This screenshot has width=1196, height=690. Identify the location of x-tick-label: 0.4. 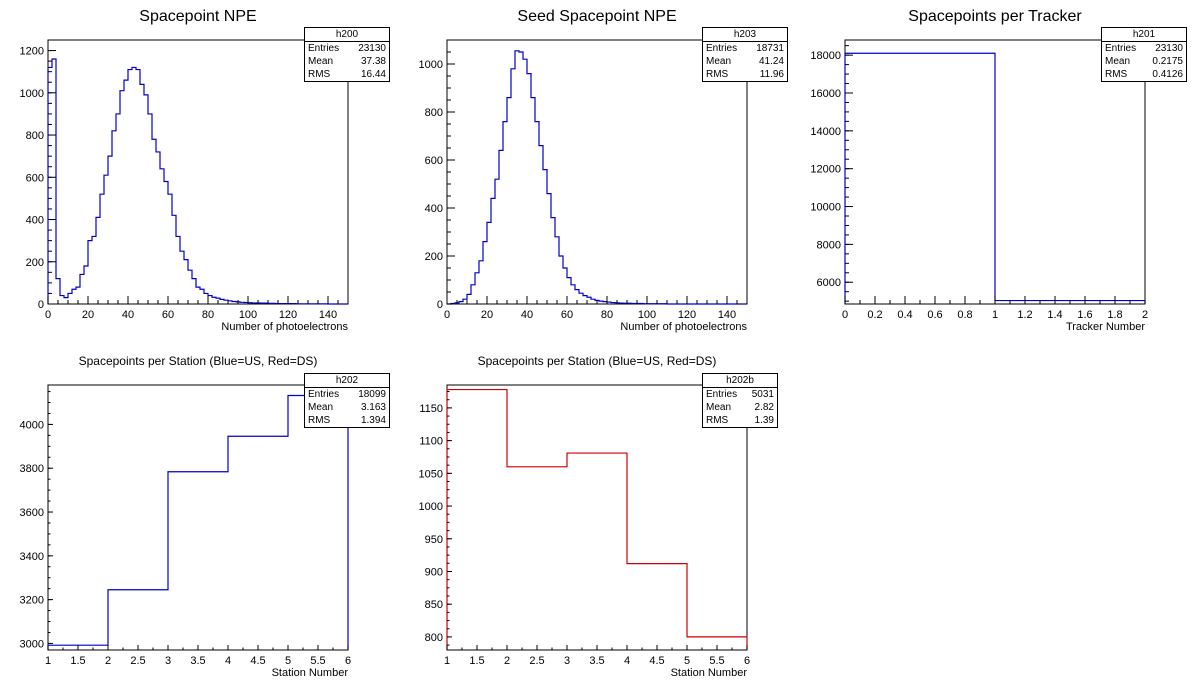
(904, 315).